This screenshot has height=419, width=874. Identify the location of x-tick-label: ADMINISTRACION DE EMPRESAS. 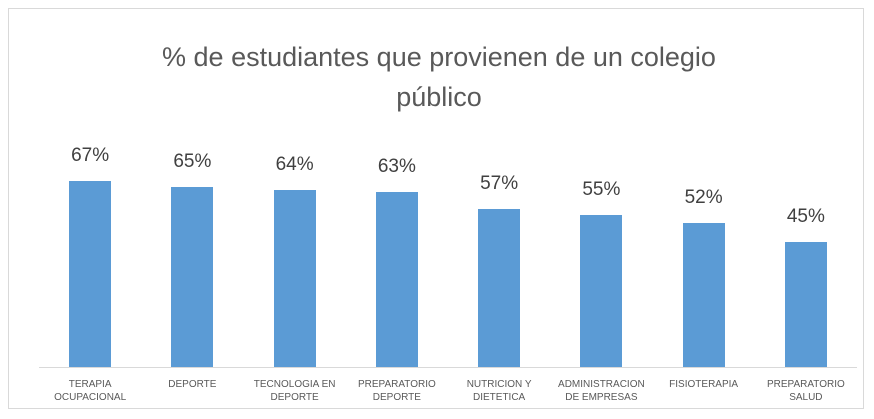
(601, 391).